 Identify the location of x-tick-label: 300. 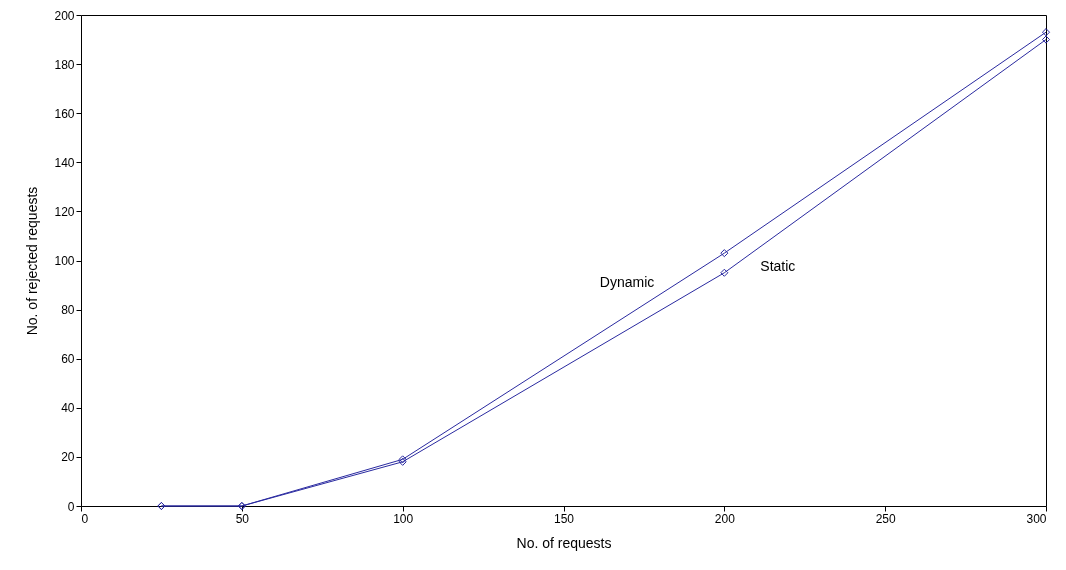
(1036, 518).